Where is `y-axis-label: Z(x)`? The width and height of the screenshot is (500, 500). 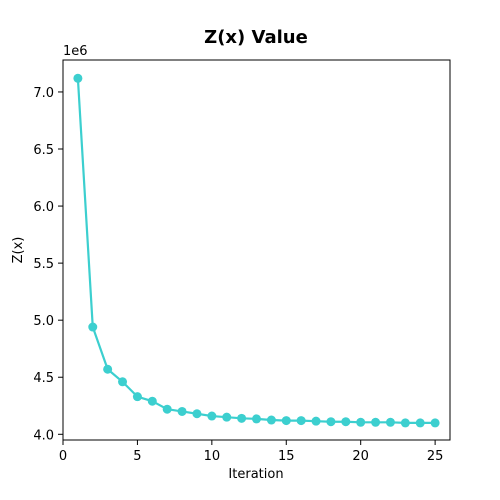
y-axis-label: Z(x) is located at coordinates (18, 250).